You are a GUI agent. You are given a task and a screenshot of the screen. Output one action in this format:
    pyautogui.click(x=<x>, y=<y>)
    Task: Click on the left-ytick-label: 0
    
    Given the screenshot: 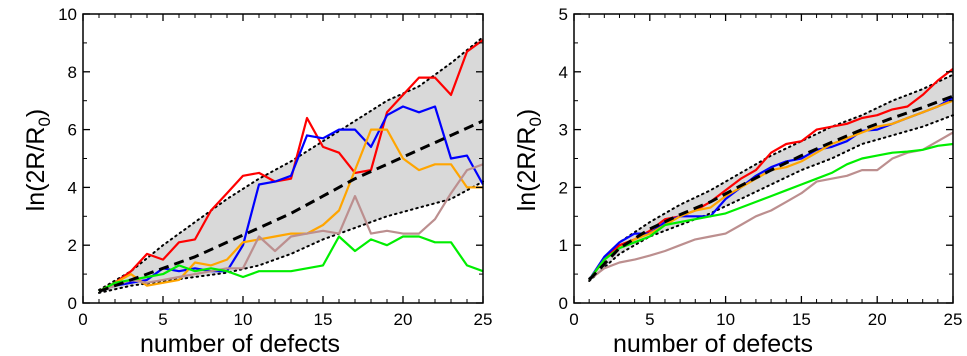 What is the action you would take?
    pyautogui.click(x=72, y=303)
    